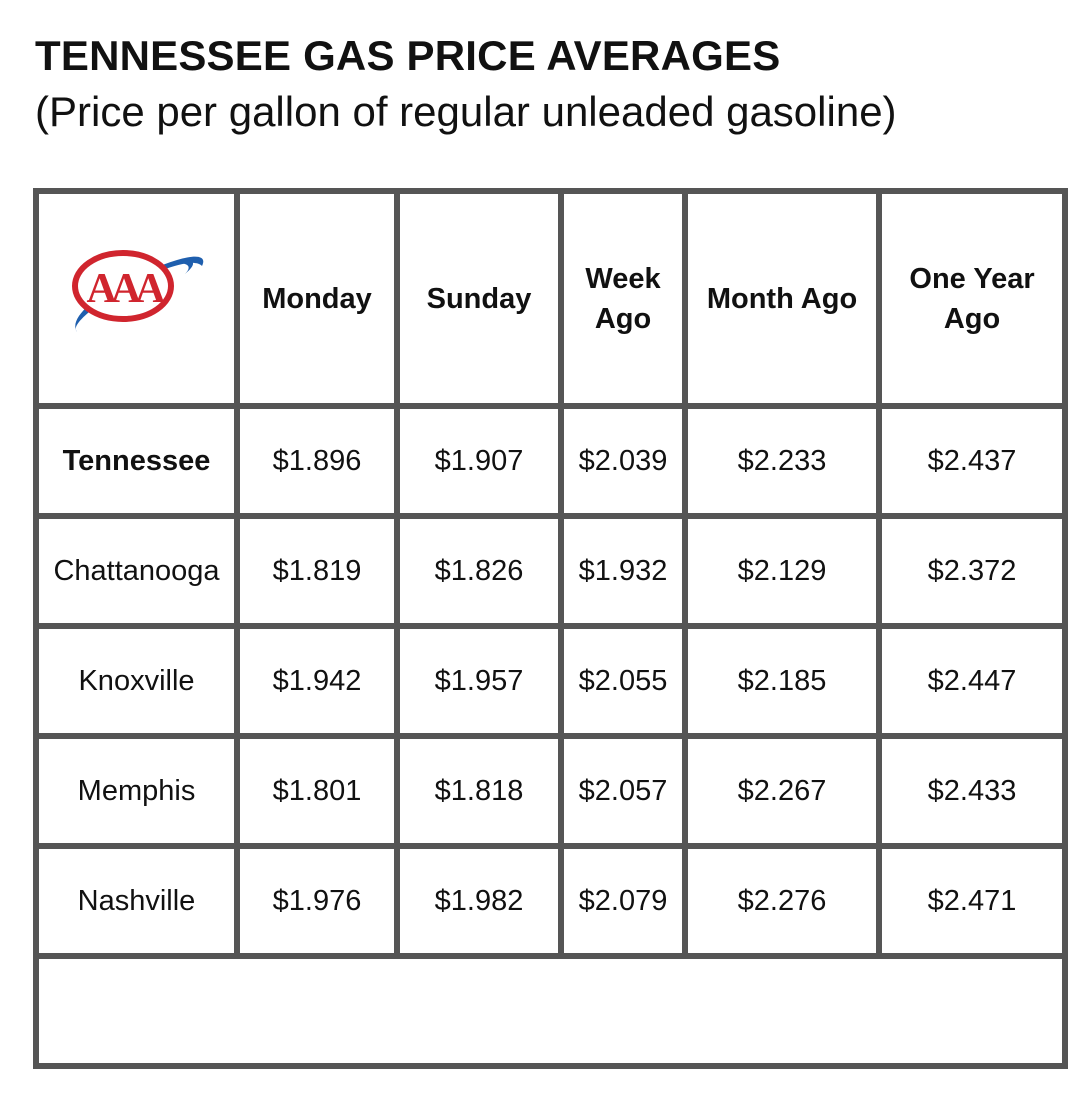 The image size is (1080, 1114). Describe the element at coordinates (972, 901) in the screenshot. I see `price-cell: $2.471` at that location.